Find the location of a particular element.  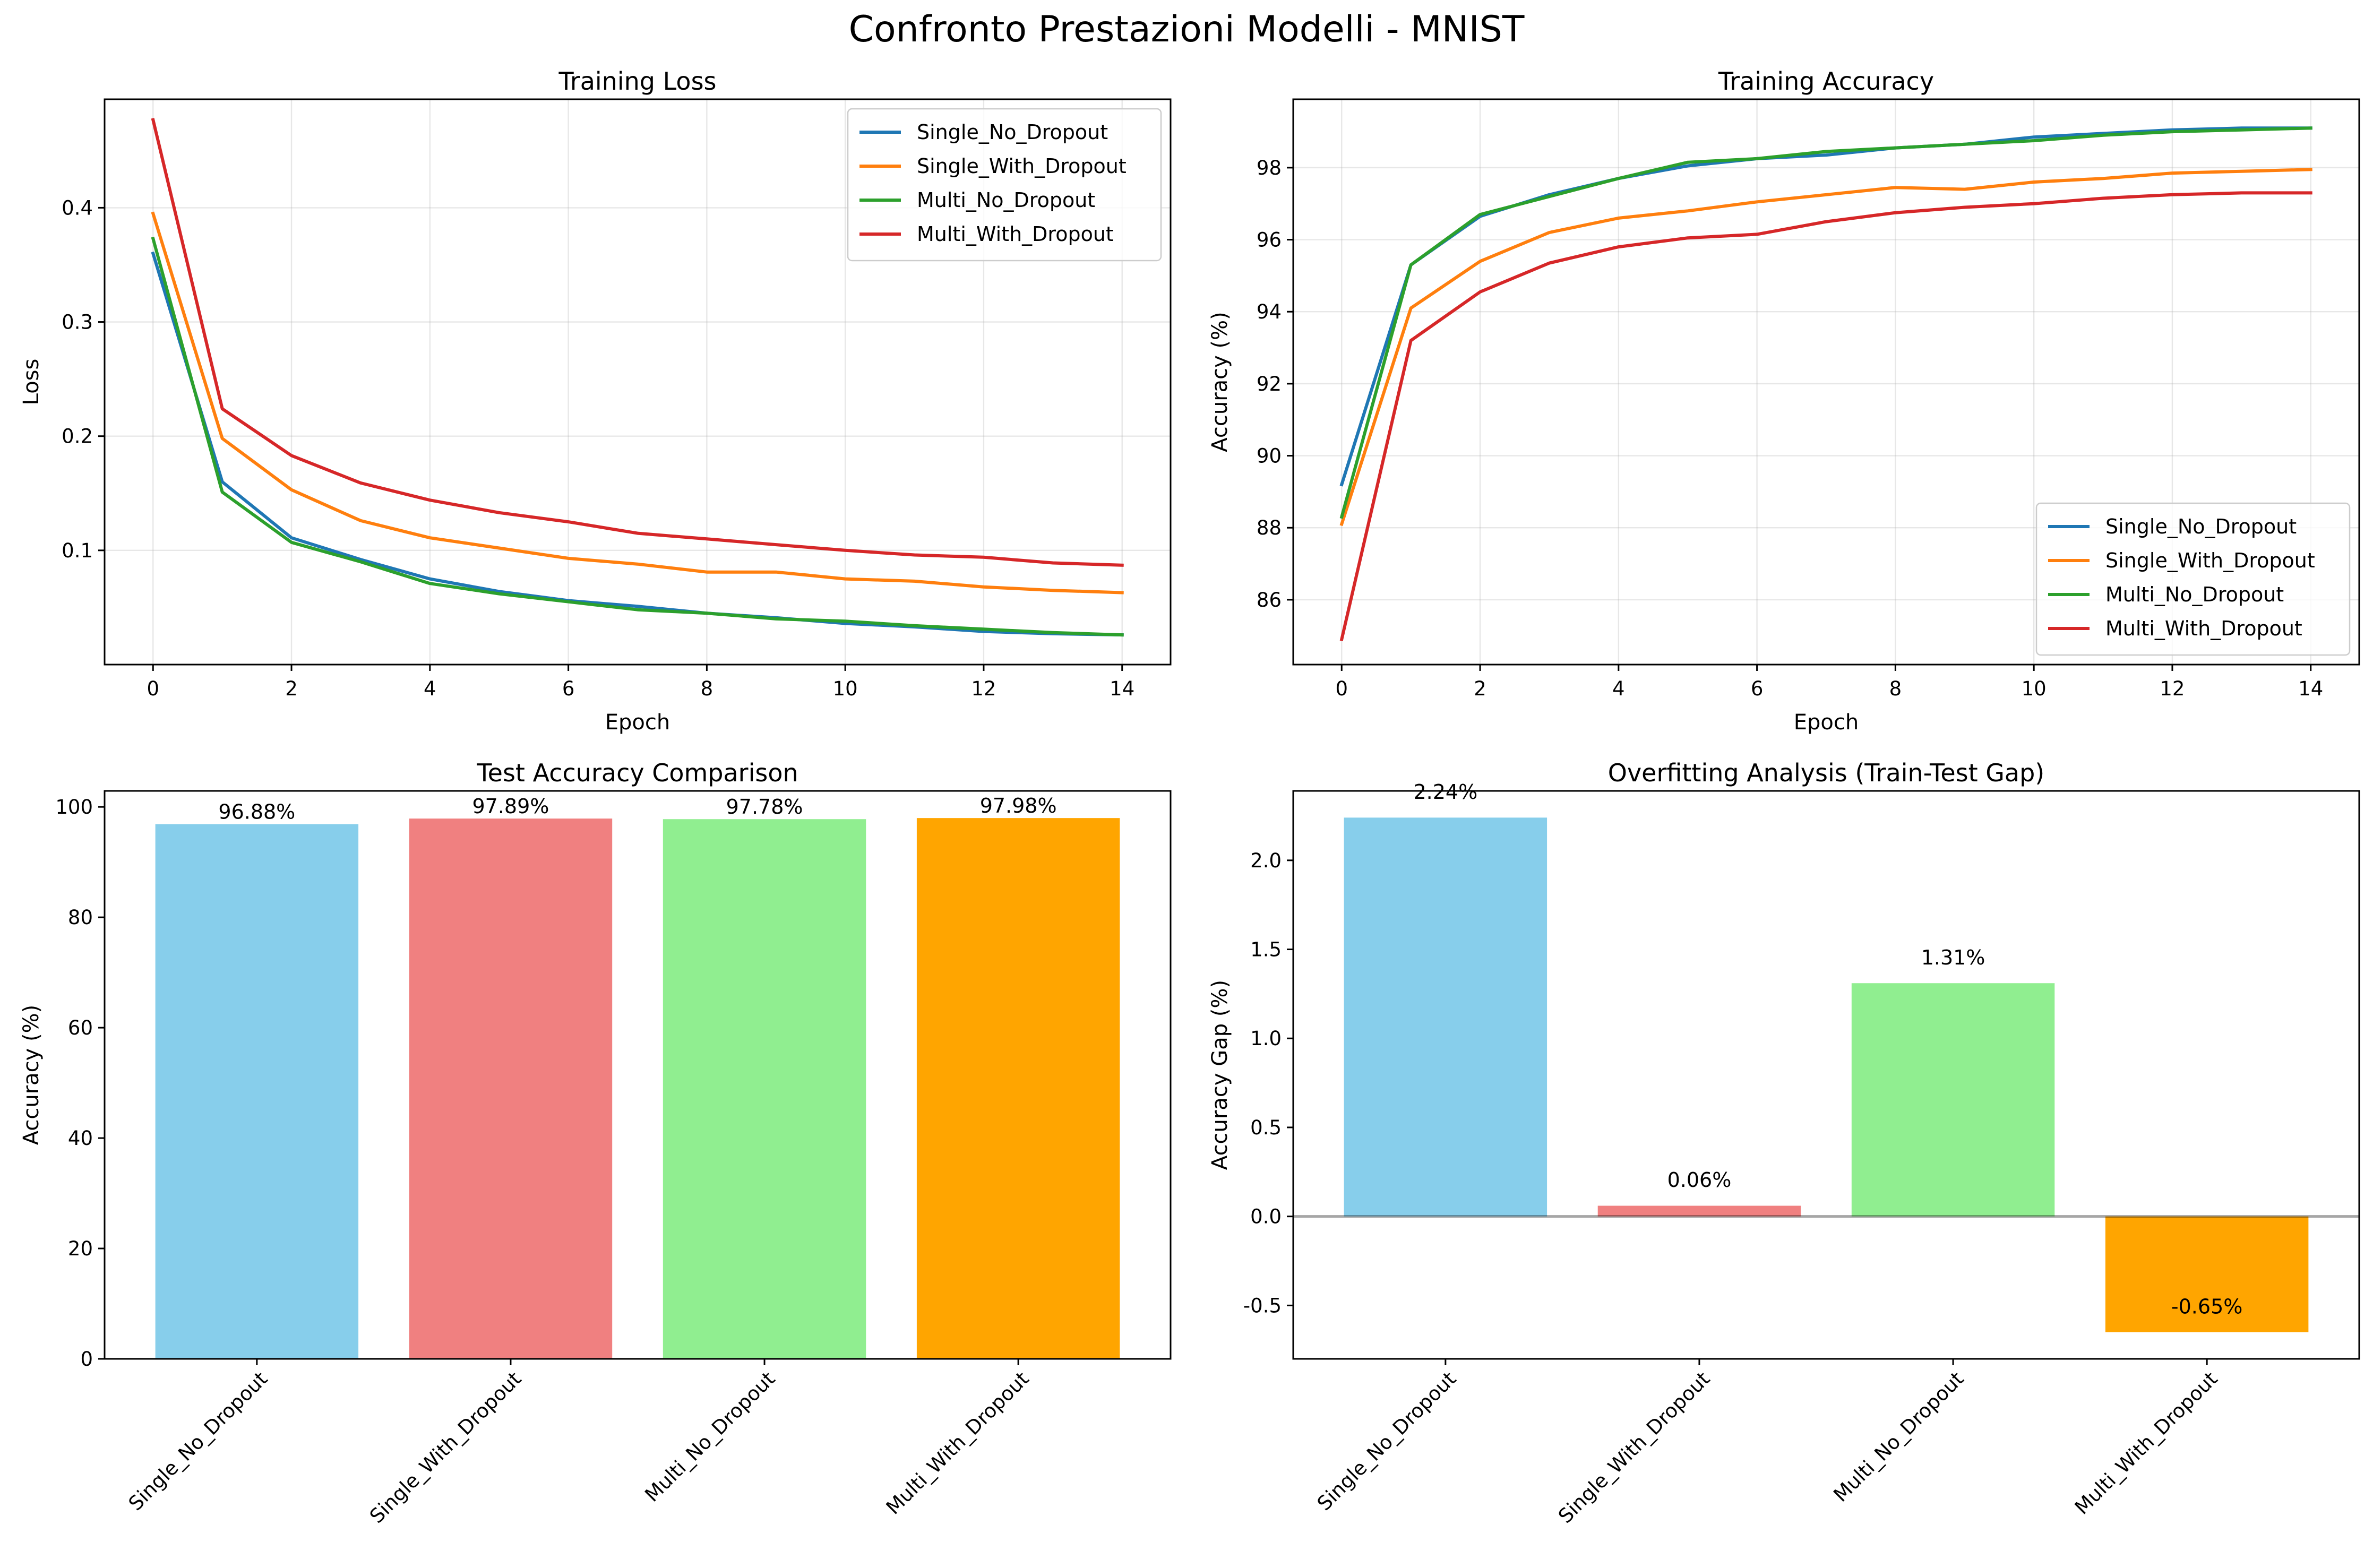

test-accuracy-ylabel: Accuracy (%) is located at coordinates (32, 1075).